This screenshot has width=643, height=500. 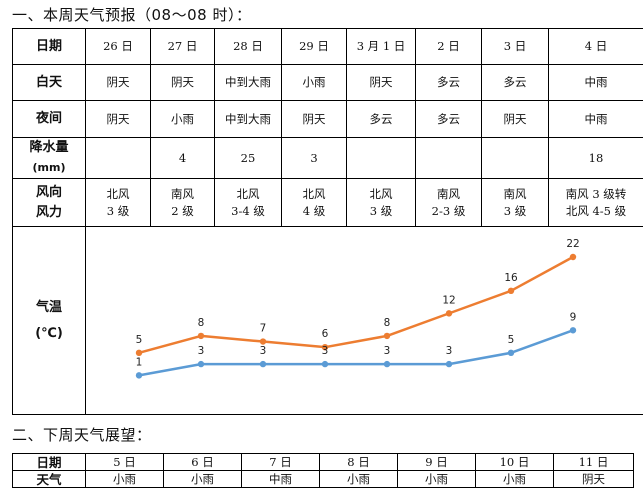 What do you see at coordinates (48, 192) in the screenshot?
I see `header-wind-direction: 风向` at bounding box center [48, 192].